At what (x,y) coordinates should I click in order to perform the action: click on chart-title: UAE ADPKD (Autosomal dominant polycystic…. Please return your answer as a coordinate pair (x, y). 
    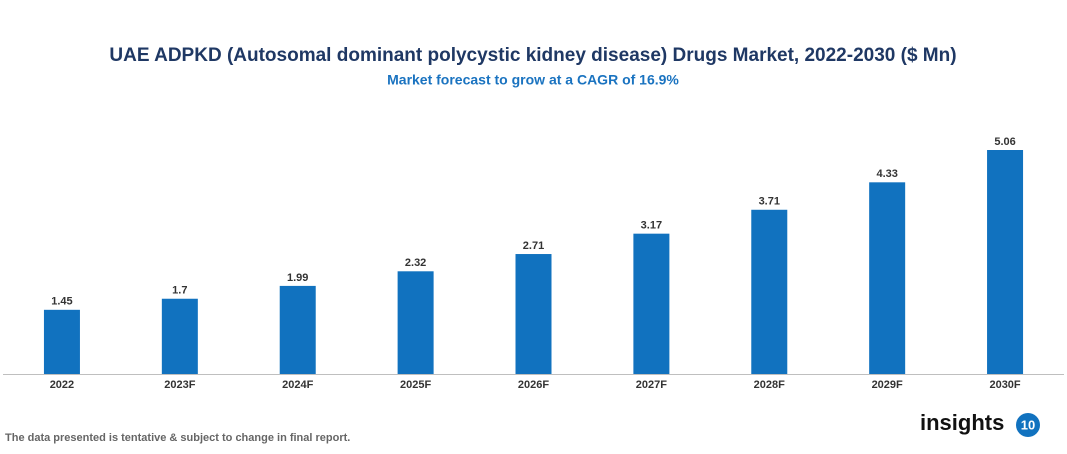
    Looking at the image, I should click on (532, 55).